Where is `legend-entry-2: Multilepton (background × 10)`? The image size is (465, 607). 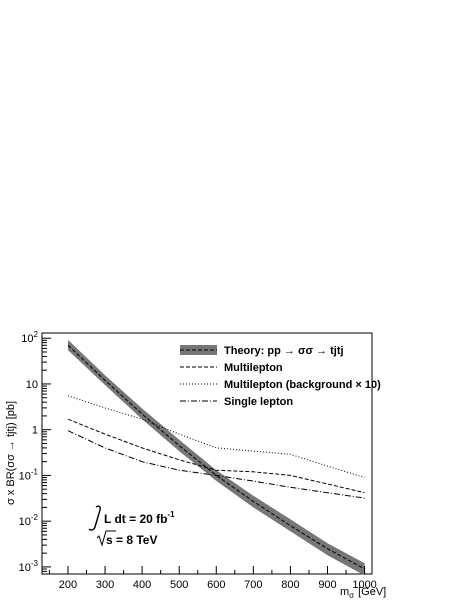
legend-entry-2: Multilepton (background × 10) is located at coordinates (302, 385).